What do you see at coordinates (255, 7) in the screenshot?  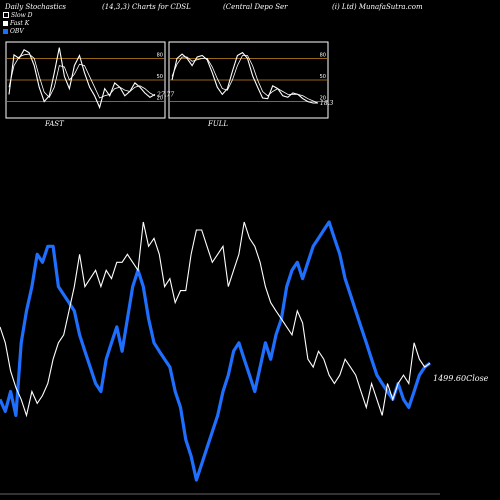 I see `company-name: (Central Depo Ser` at bounding box center [255, 7].